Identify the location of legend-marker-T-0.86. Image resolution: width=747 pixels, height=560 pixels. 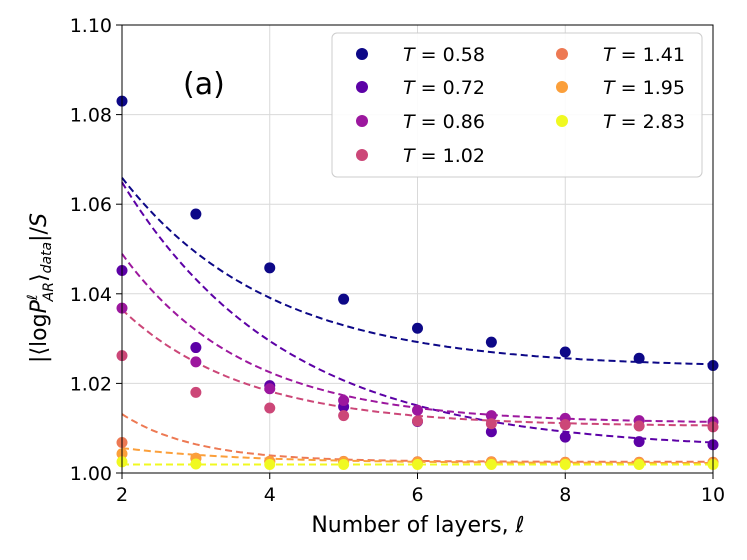
(362, 121).